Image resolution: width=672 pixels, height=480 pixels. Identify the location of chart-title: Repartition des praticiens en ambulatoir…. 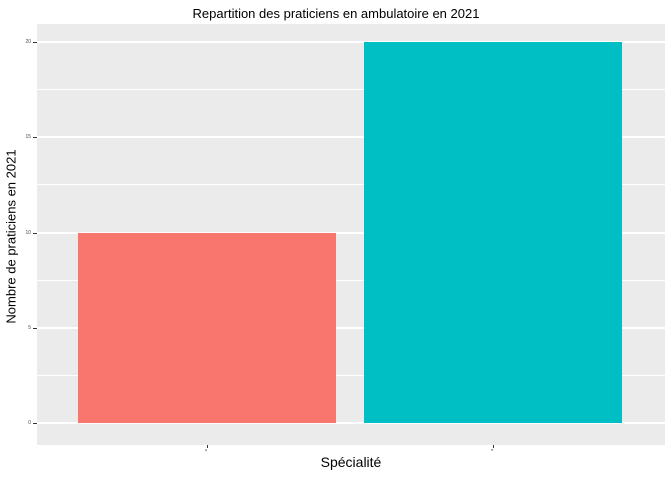
(336, 13).